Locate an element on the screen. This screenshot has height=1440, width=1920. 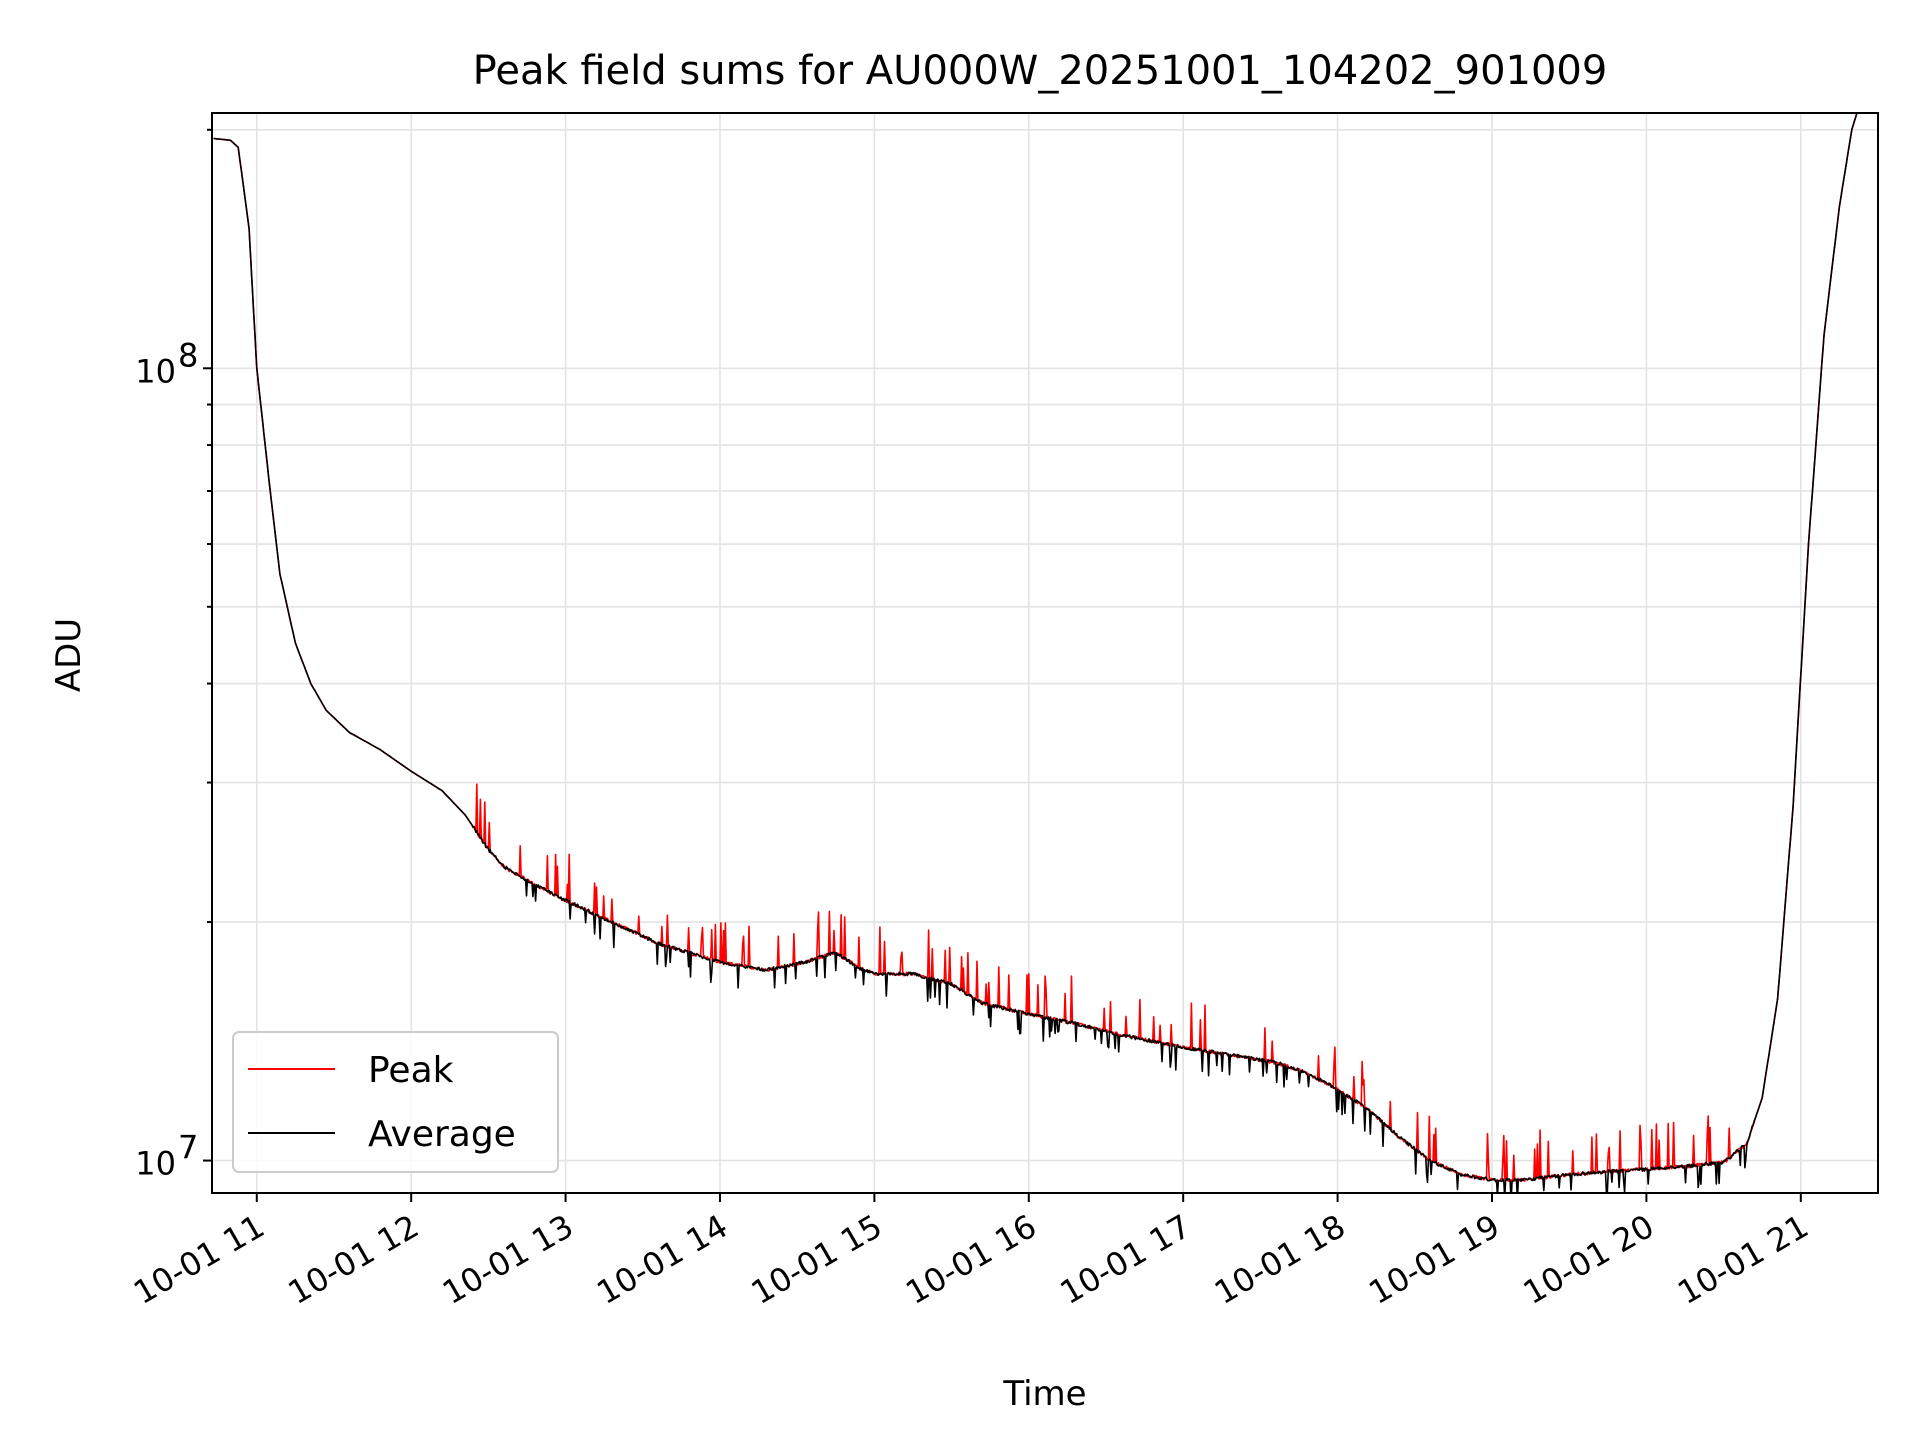
y-tick-exponent: 8 is located at coordinates (188, 355).